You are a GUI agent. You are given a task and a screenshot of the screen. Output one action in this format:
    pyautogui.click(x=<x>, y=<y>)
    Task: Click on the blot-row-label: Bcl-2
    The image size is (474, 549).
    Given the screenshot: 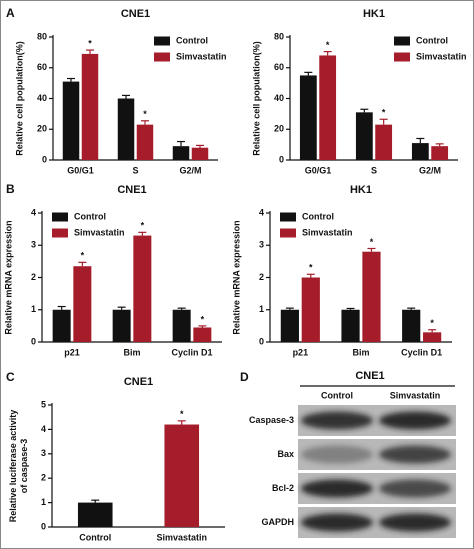 What is the action you would take?
    pyautogui.click(x=283, y=488)
    